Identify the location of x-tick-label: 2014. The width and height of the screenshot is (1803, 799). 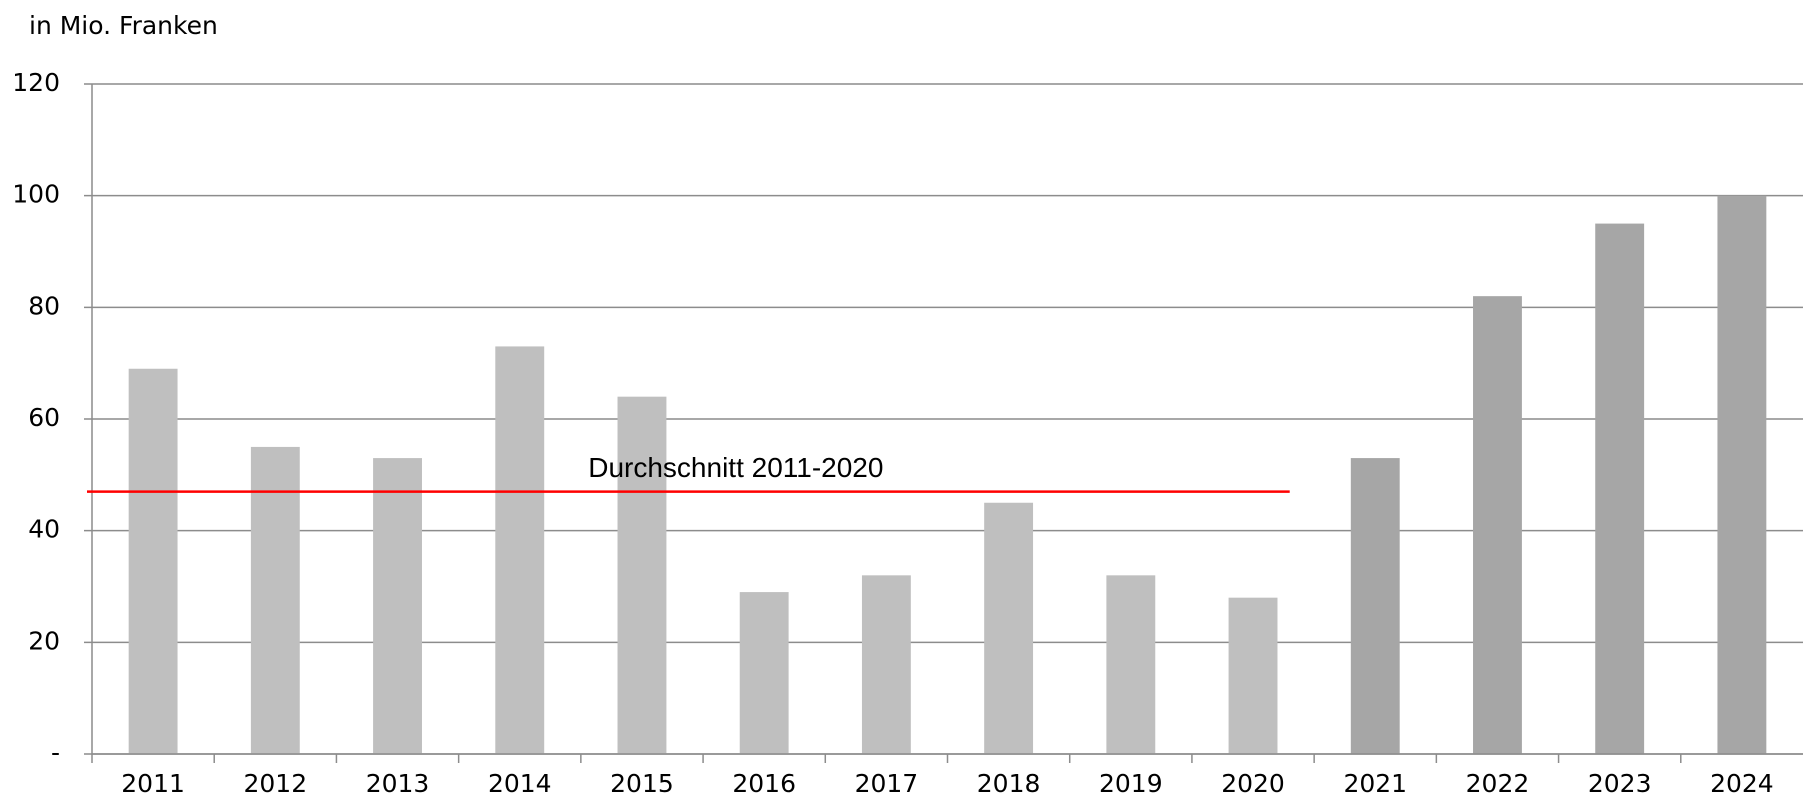
(520, 783).